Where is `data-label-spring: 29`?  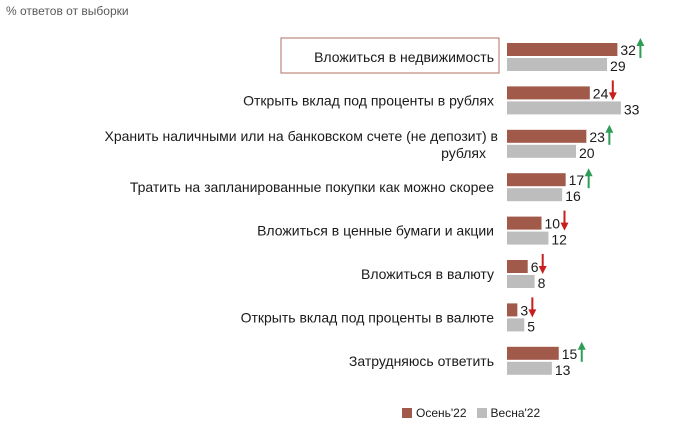 data-label-spring: 29 is located at coordinates (618, 66).